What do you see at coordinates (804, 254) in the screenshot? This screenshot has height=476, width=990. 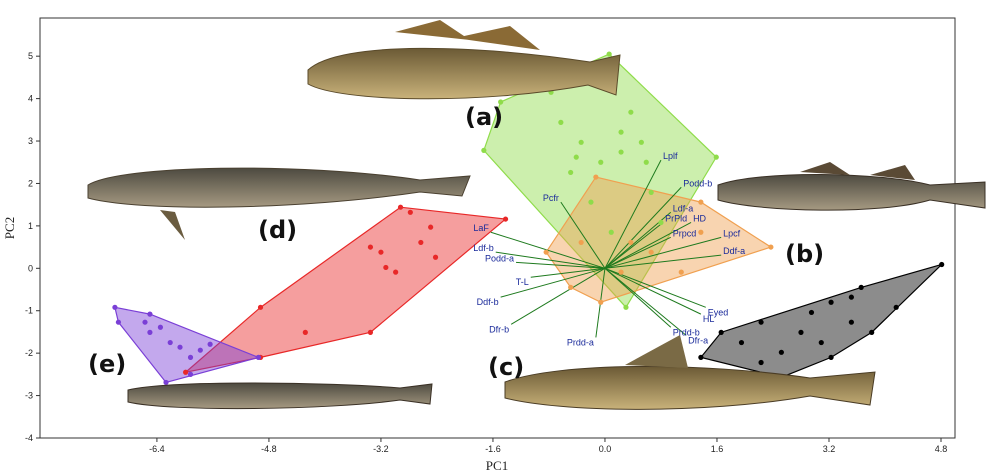 I see `group-label: (b)` at bounding box center [804, 254].